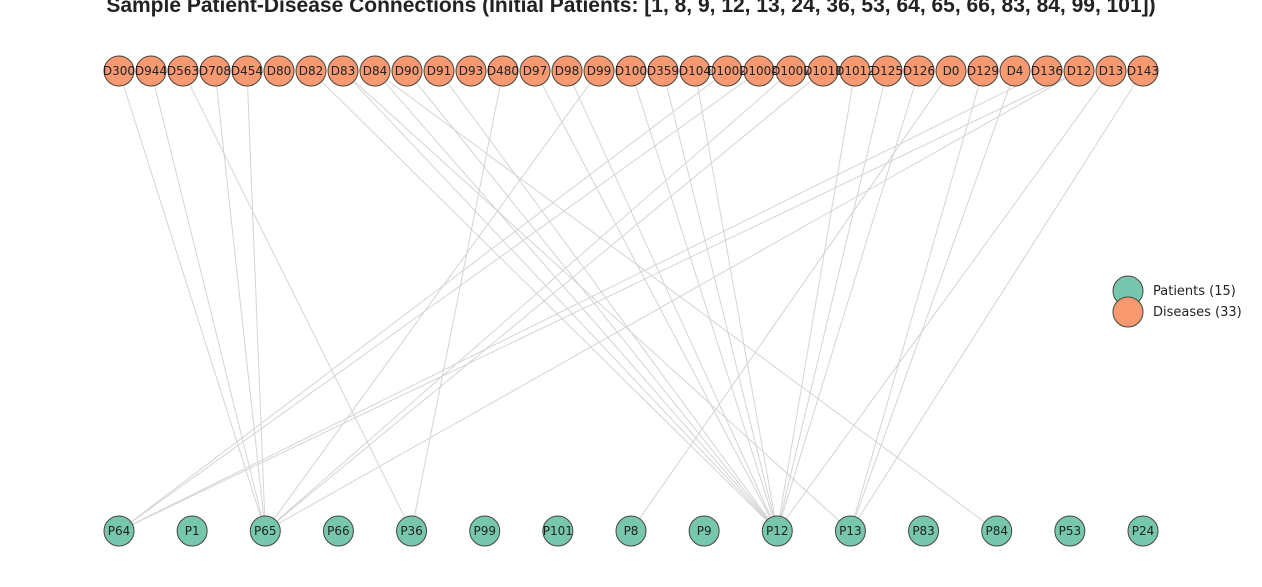  What do you see at coordinates (777, 531) in the screenshot?
I see `patient-node: P12` at bounding box center [777, 531].